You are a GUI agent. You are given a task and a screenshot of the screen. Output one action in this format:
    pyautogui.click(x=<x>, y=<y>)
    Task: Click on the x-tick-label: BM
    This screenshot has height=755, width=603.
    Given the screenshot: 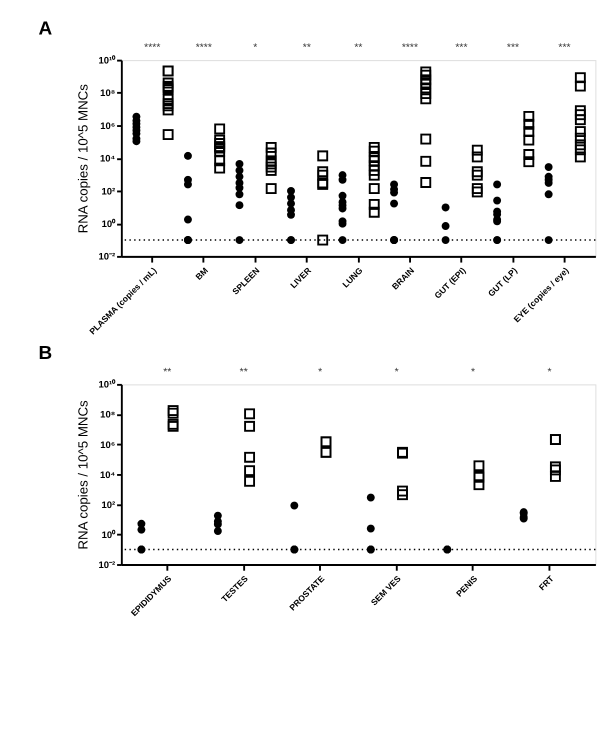 What is the action you would take?
    pyautogui.click(x=201, y=273)
    